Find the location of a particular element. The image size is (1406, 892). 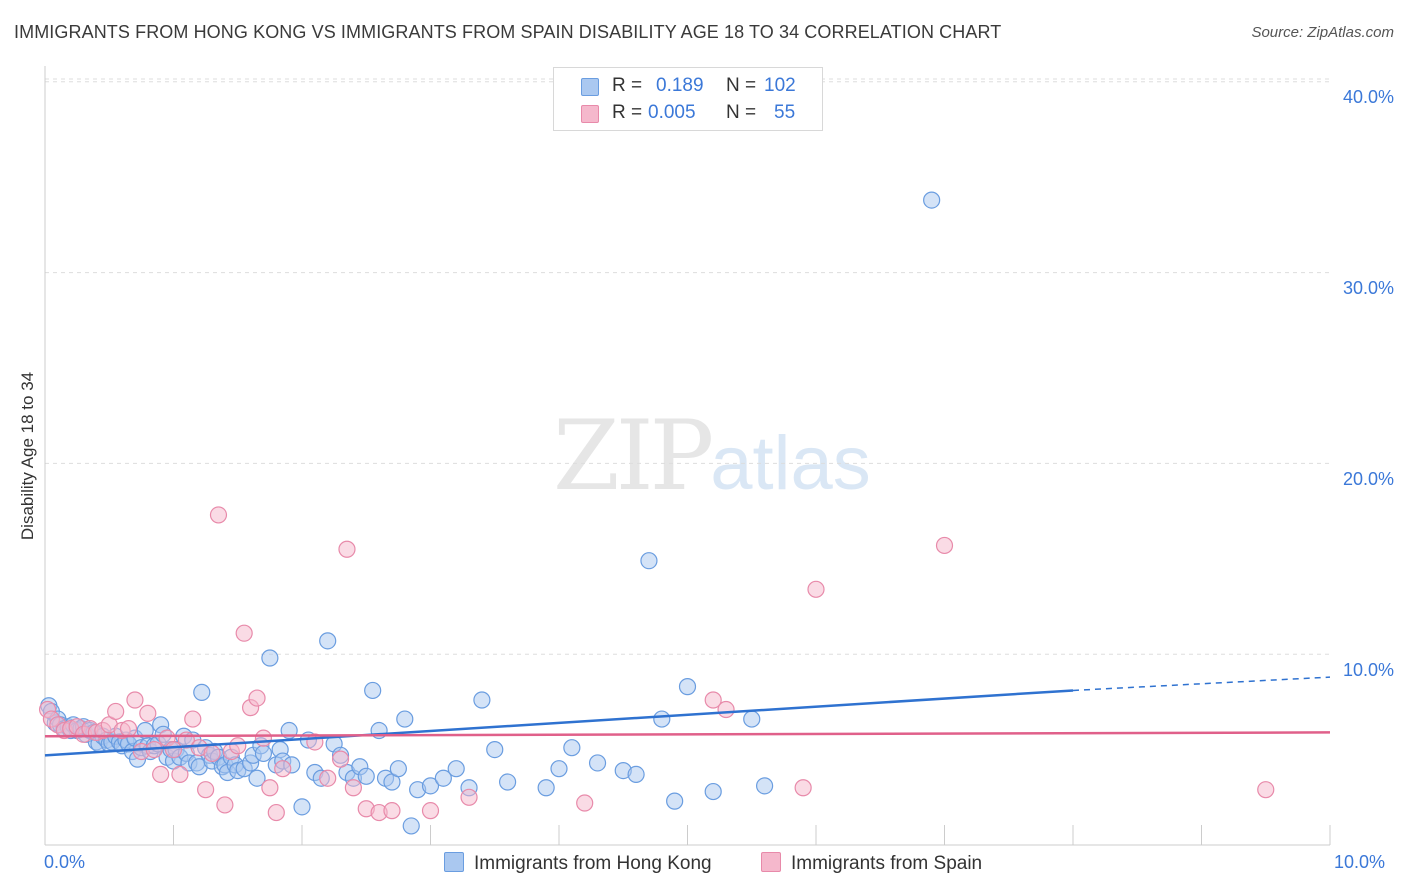

y-tick-label-30: 30.0% is located at coordinates (1368, 288).